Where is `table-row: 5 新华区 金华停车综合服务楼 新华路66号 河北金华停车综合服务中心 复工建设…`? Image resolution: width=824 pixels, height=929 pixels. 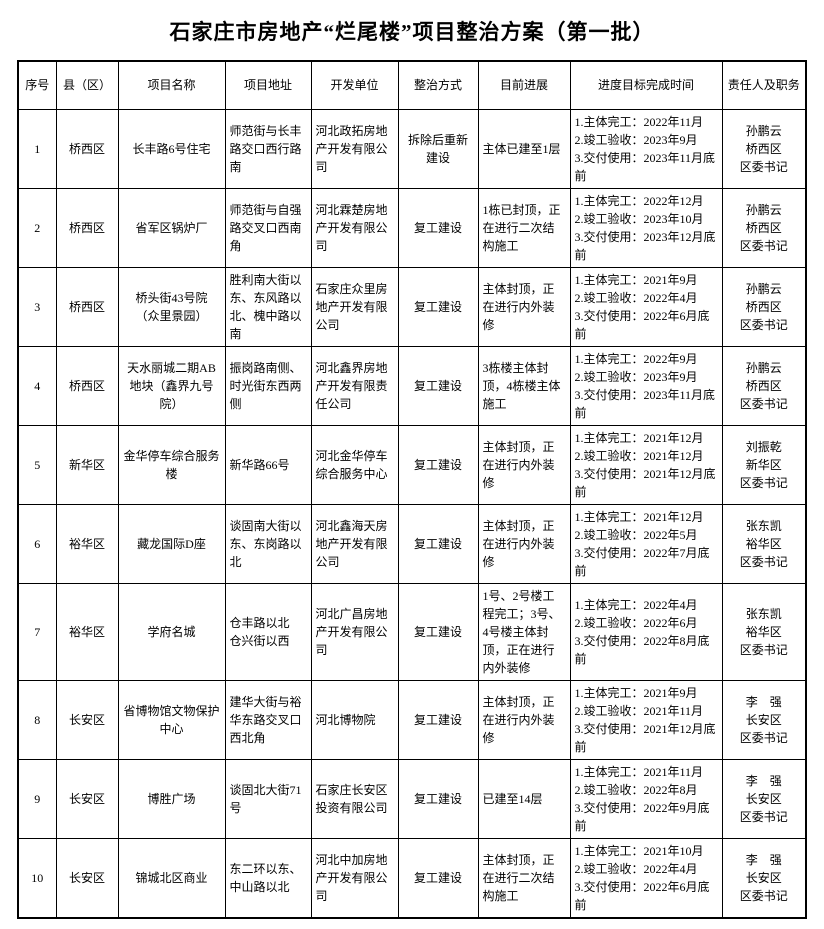
table-row: 5 新华区 金华停车综合服务楼 新华路66号 河北金华停车综合服务中心 复工建设… is located at coordinates (412, 464).